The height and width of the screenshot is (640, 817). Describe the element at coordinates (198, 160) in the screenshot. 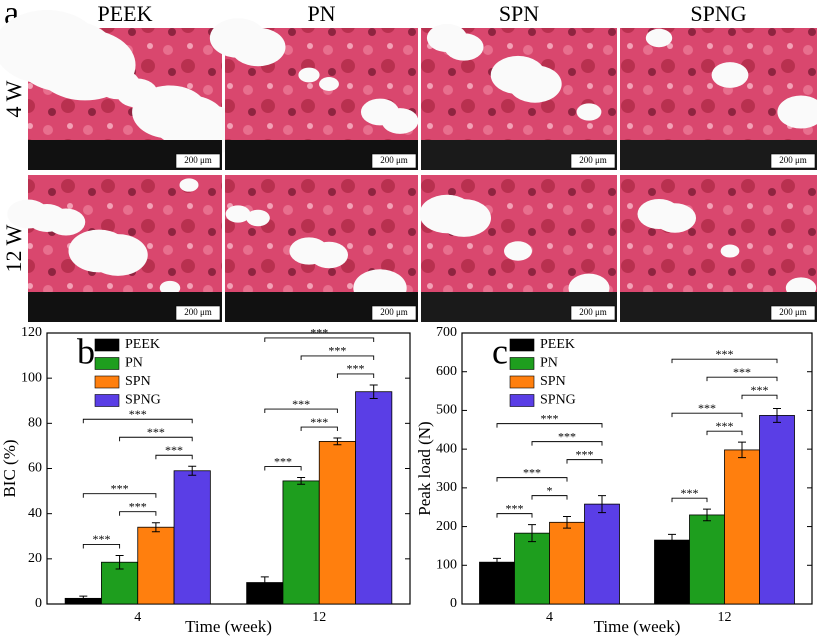

I see `scale-bar: 200 μm` at that location.